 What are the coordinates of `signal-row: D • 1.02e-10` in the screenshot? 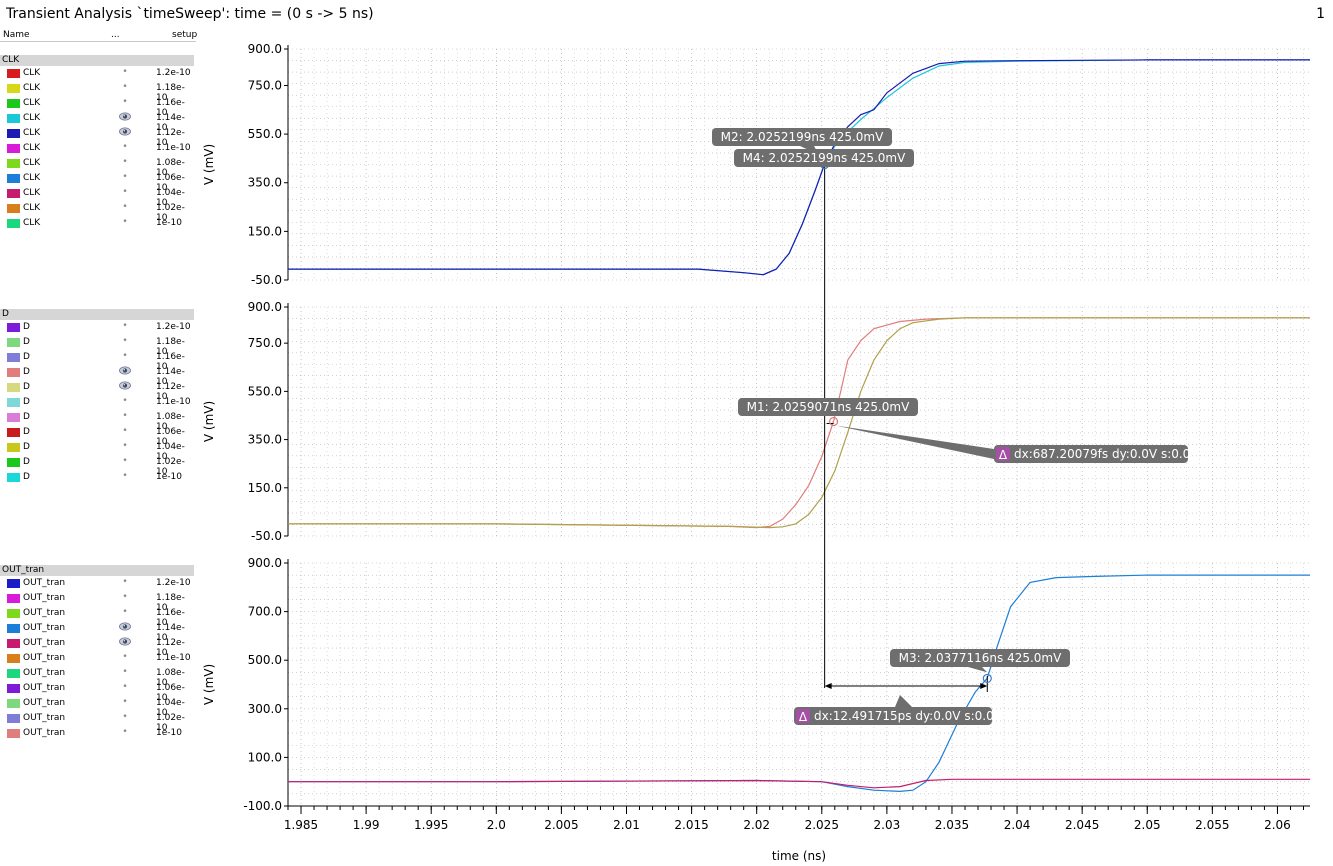 It's located at (98, 466).